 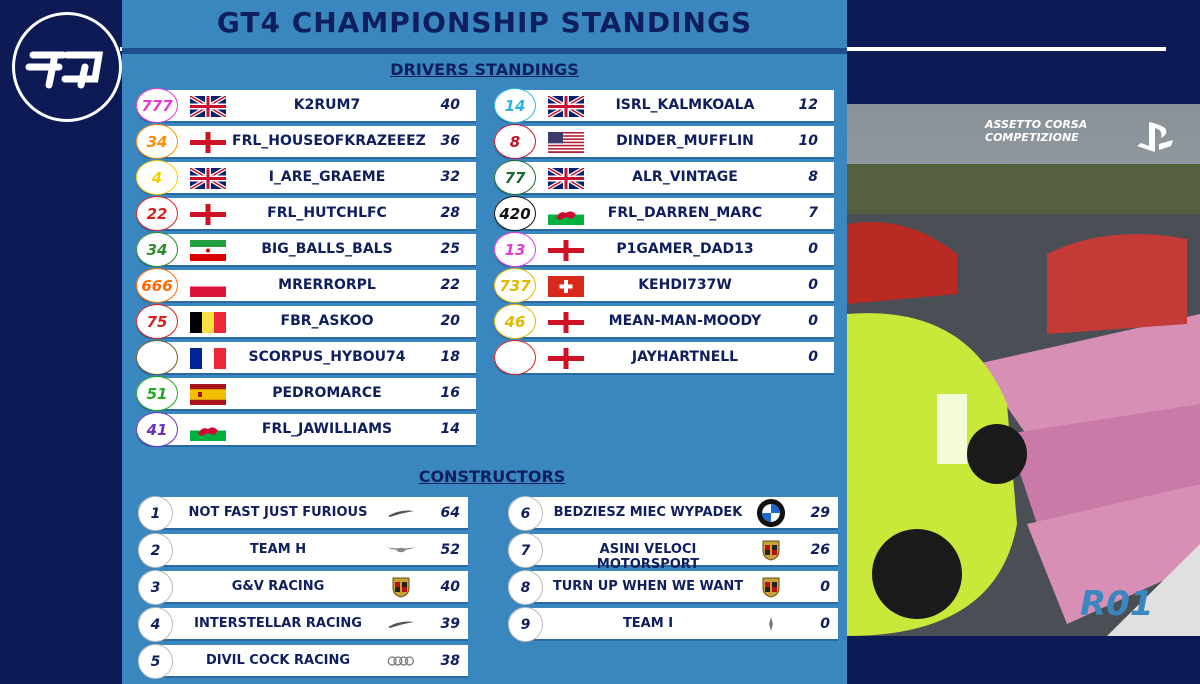 I want to click on driver-points: 7, so click(x=813, y=213).